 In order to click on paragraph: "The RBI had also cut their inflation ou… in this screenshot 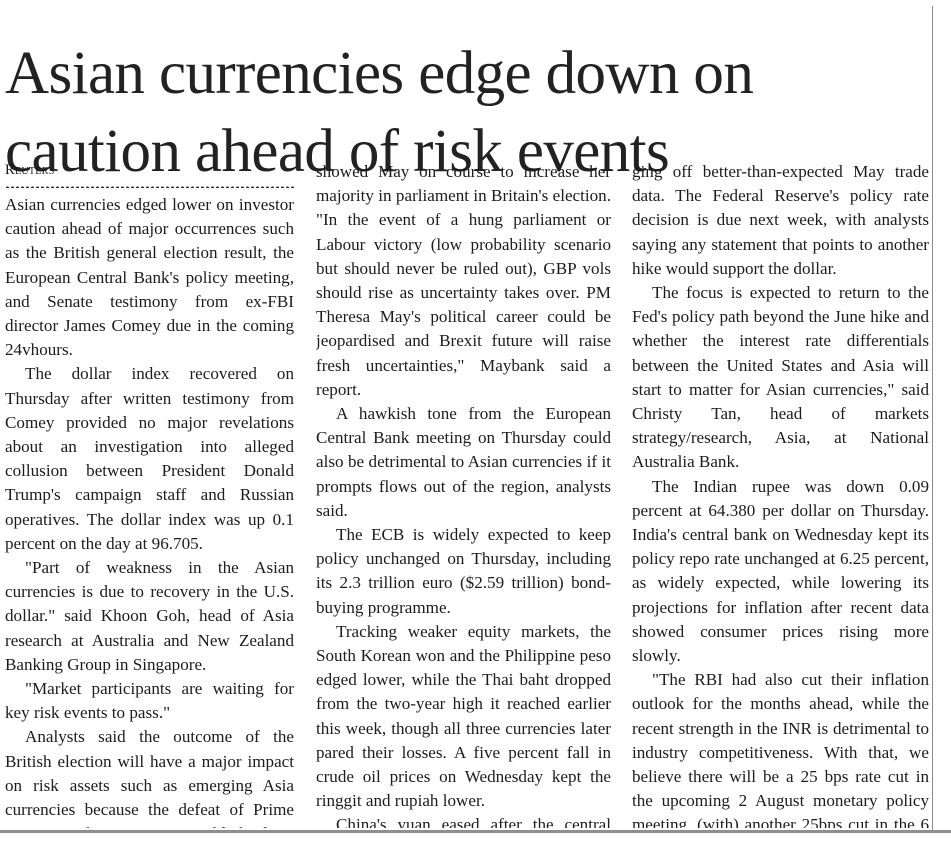, I will do `click(780, 749)`.